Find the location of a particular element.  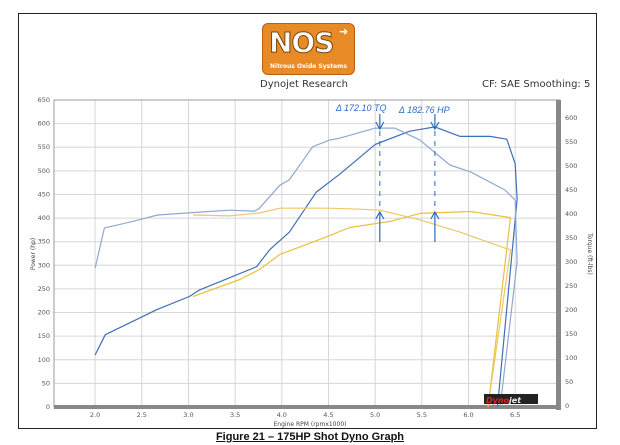

y-tick-label: 150 is located at coordinates (44, 336).